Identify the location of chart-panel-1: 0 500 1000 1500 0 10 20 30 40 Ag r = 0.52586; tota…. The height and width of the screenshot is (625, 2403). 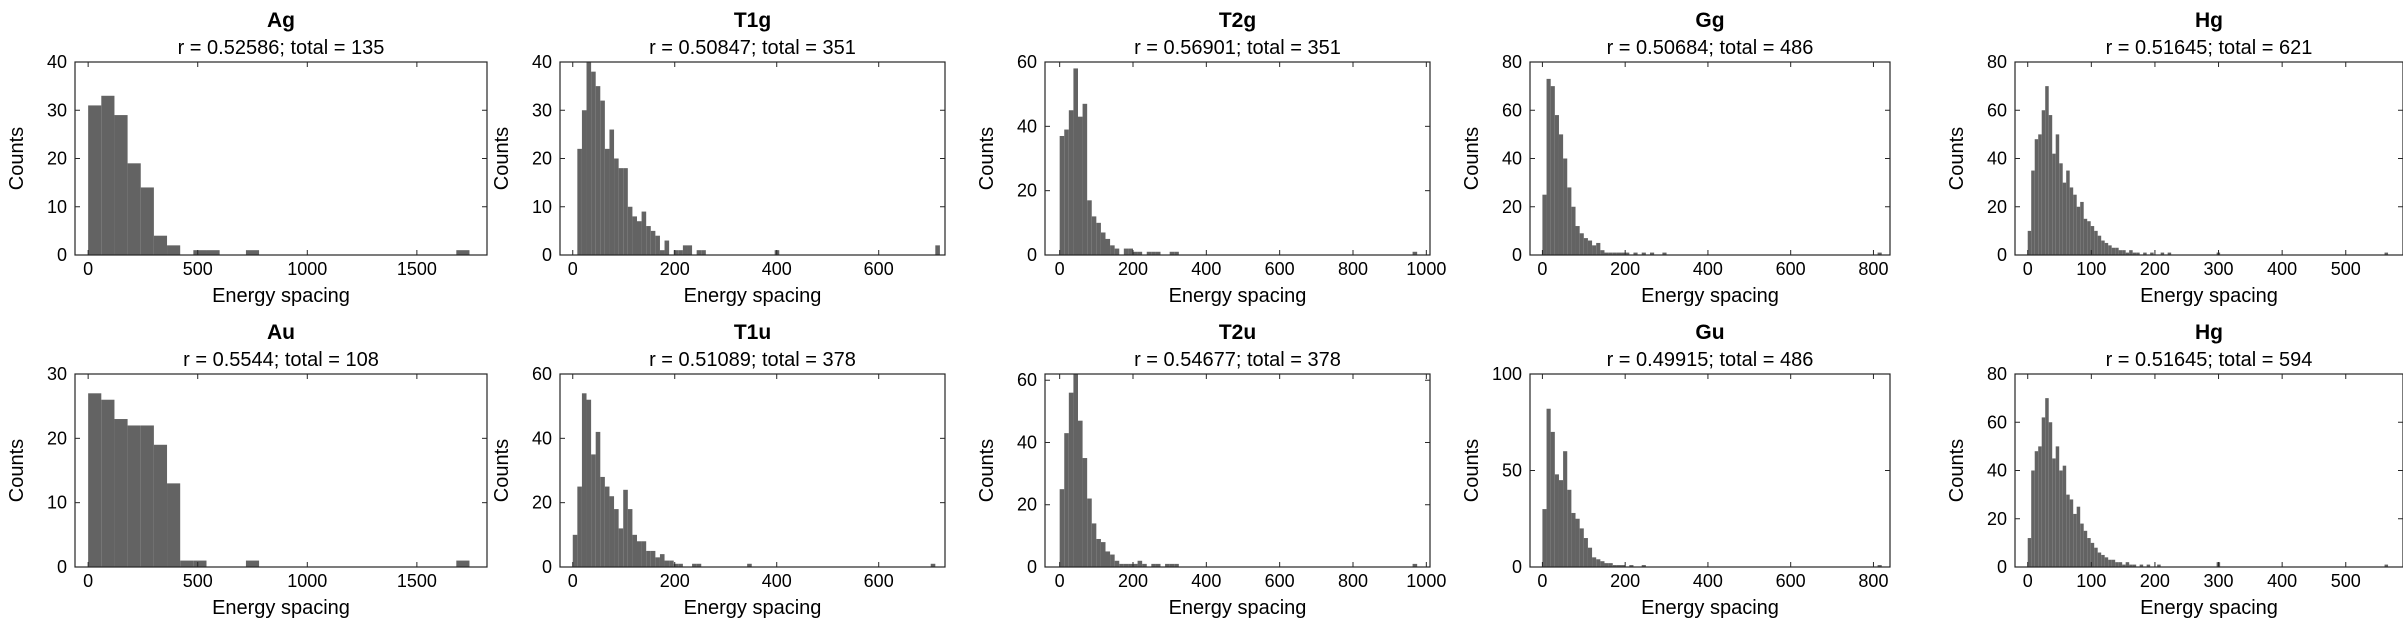
(247, 158).